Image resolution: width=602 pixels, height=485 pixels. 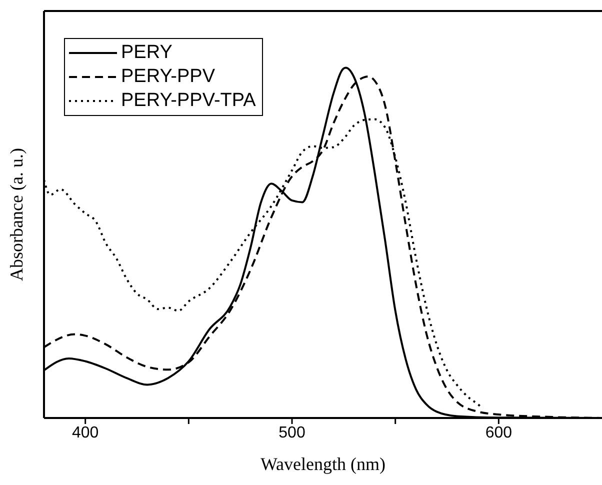 What do you see at coordinates (498, 433) in the screenshot?
I see `x-tick-label: 600` at bounding box center [498, 433].